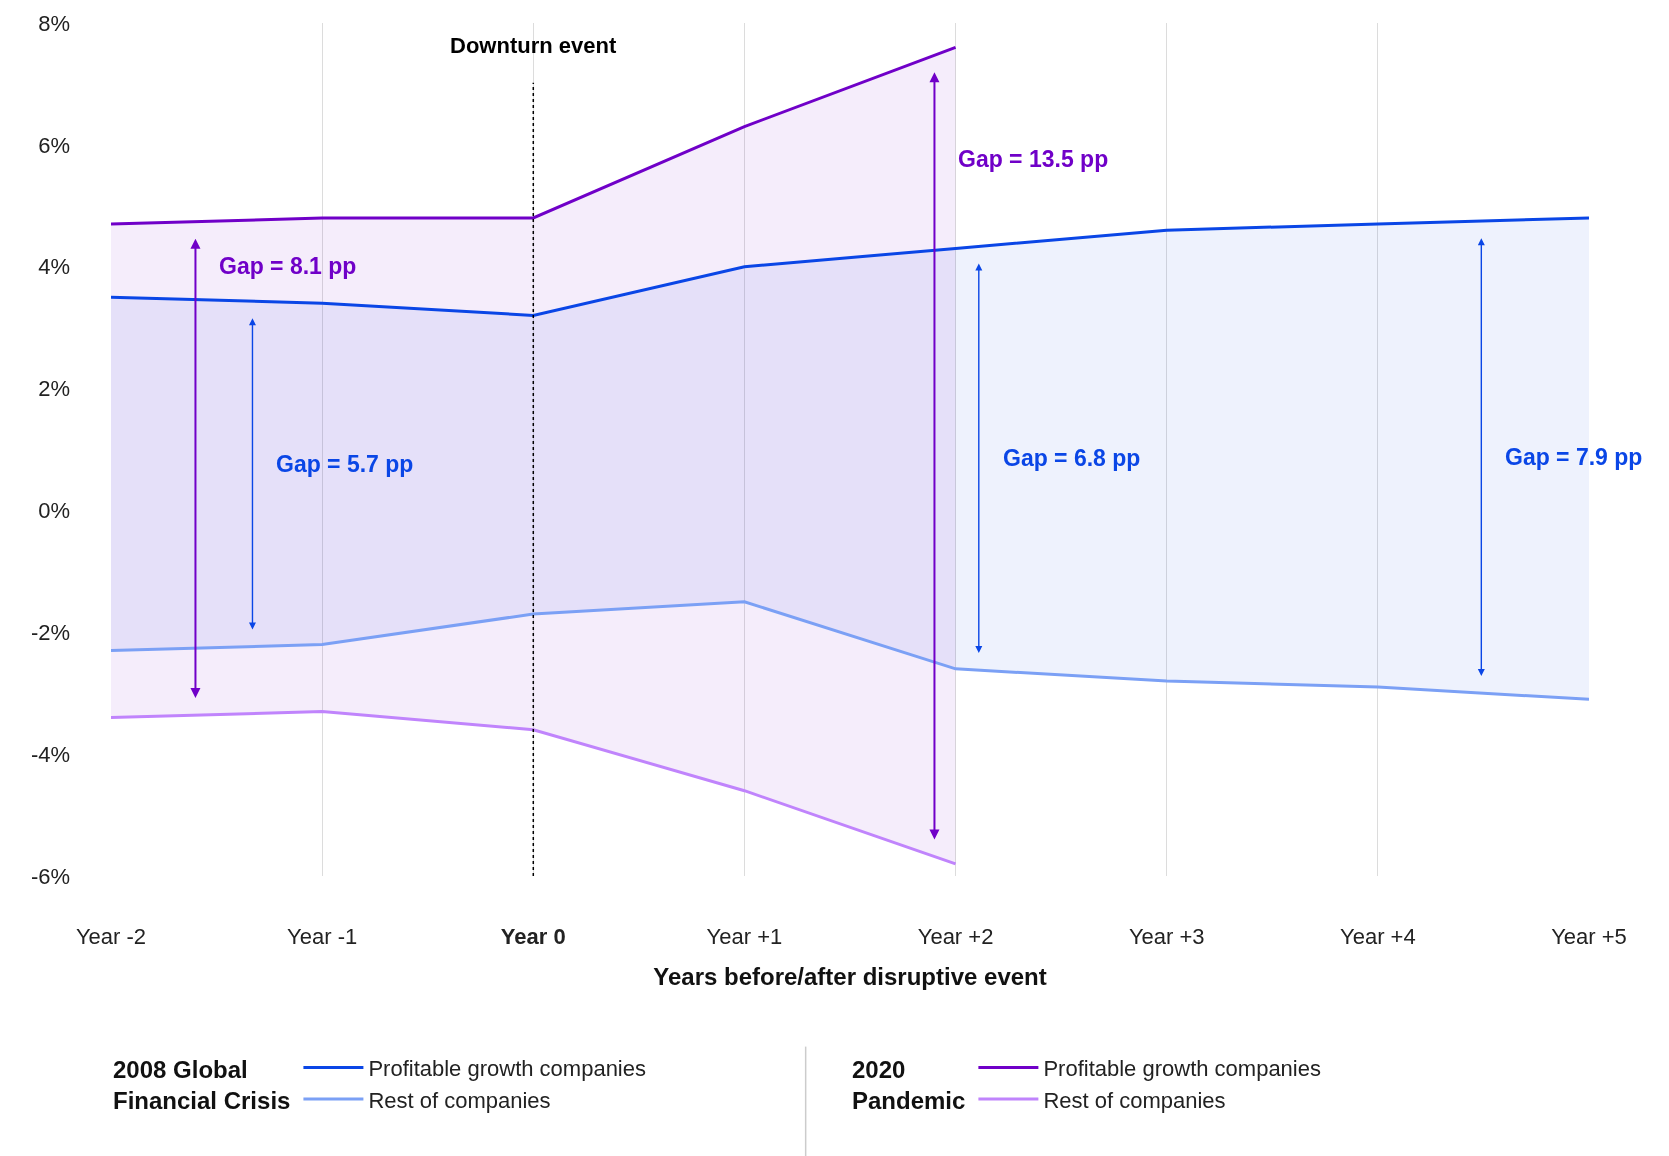 This screenshot has height=1156, width=1669. I want to click on annotation: Gap = 6.8 pp, so click(1072, 458).